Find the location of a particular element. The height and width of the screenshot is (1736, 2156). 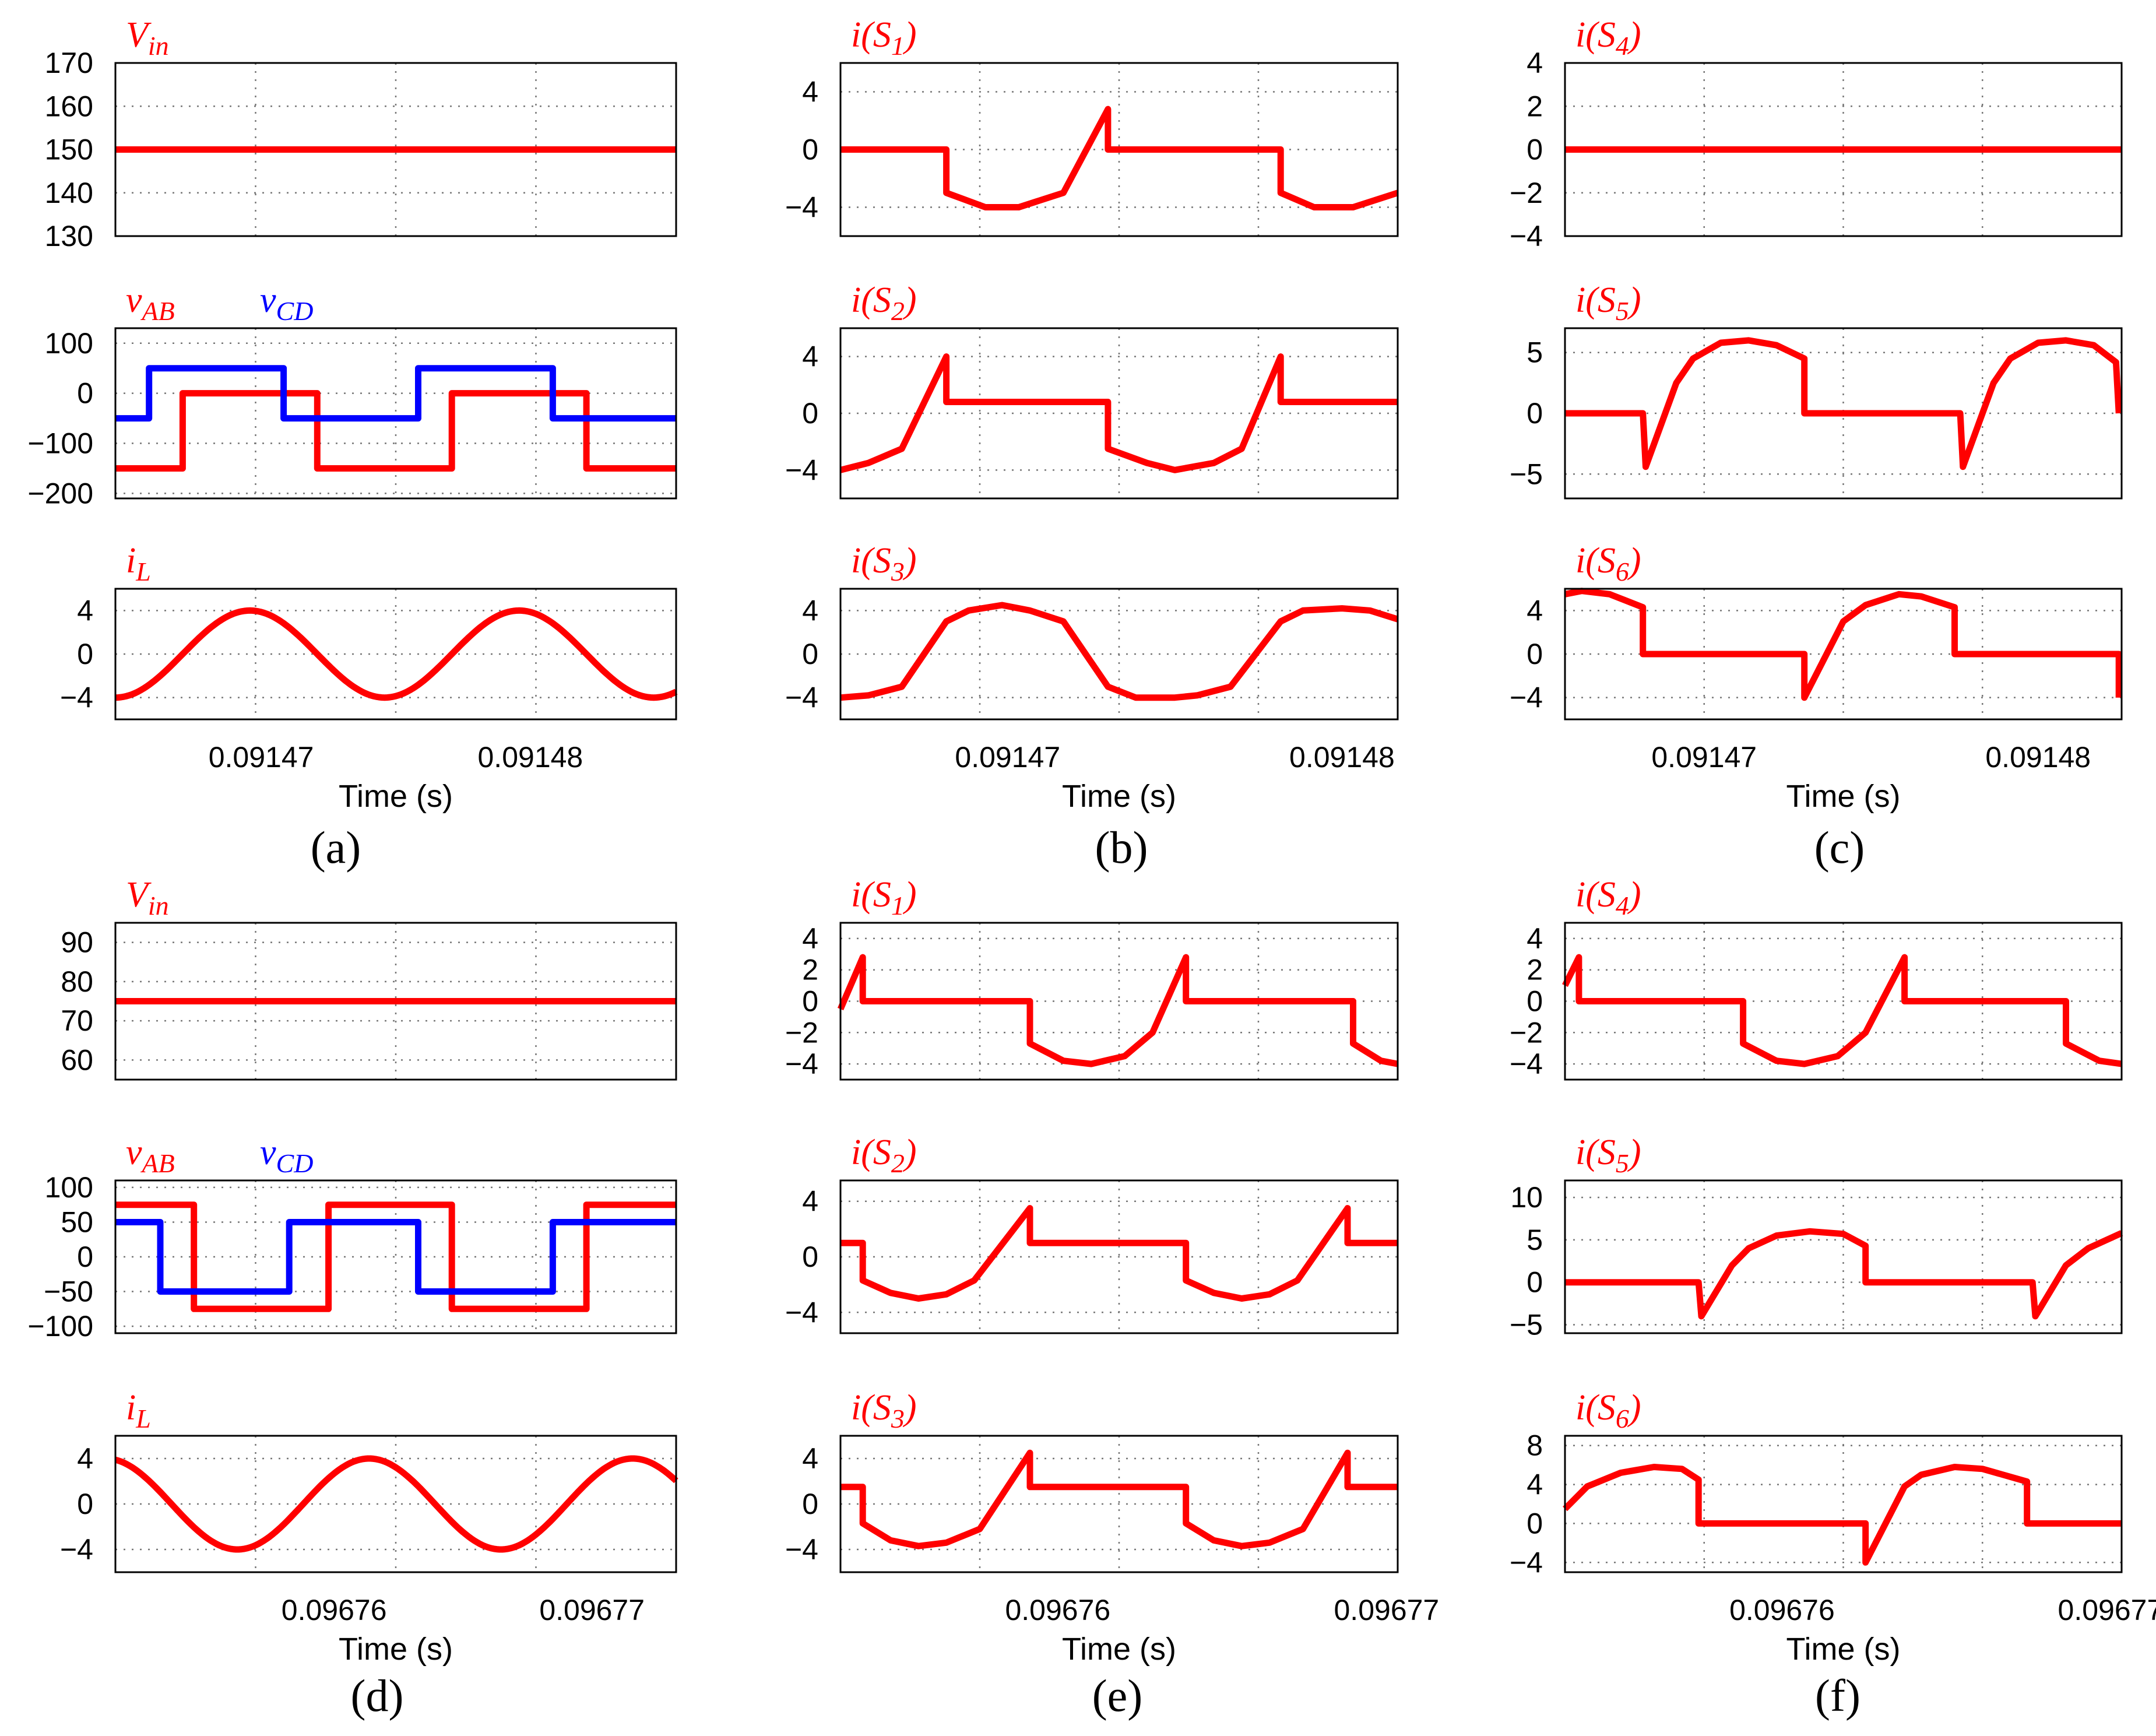

y-tick-label: 60 is located at coordinates (77, 1059).